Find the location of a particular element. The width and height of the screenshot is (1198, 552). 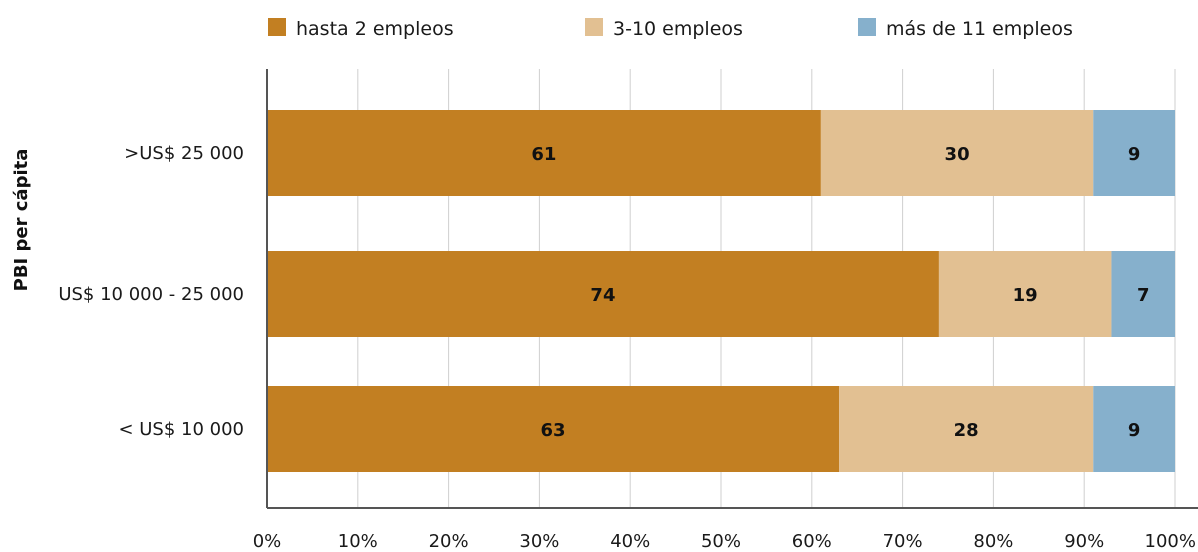

x-tick-label: 70% is located at coordinates (903, 541).